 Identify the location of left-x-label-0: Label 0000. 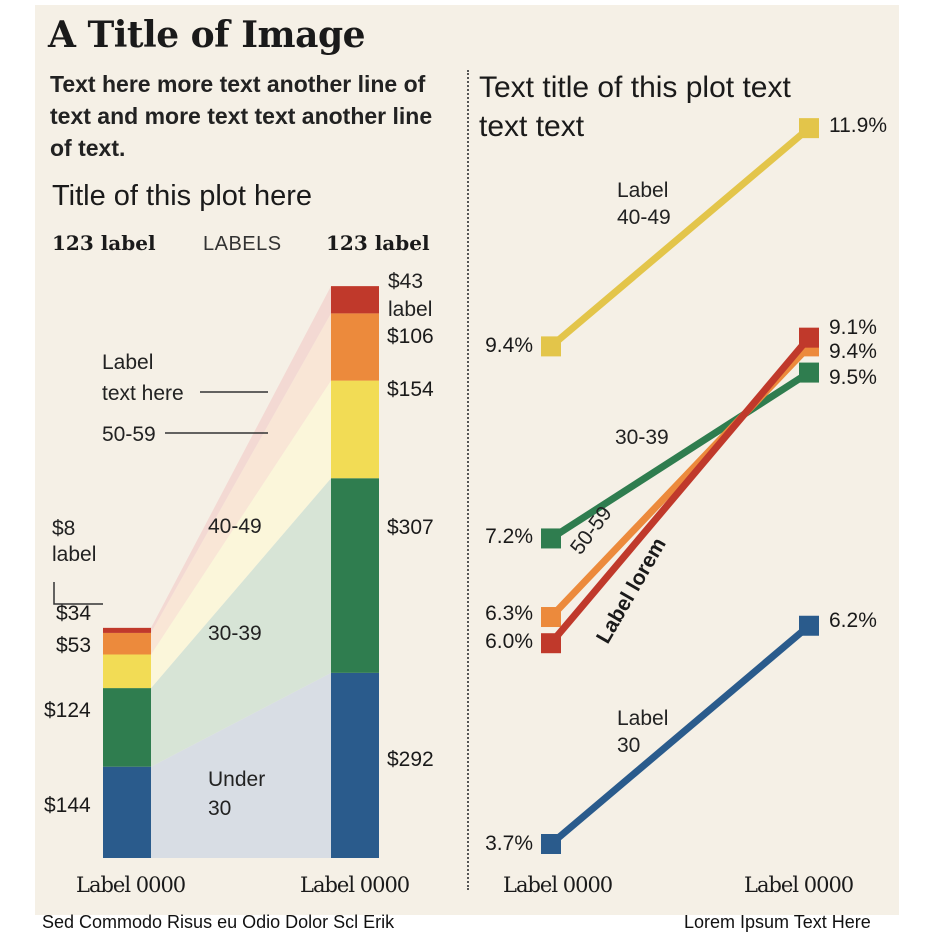
(131, 885).